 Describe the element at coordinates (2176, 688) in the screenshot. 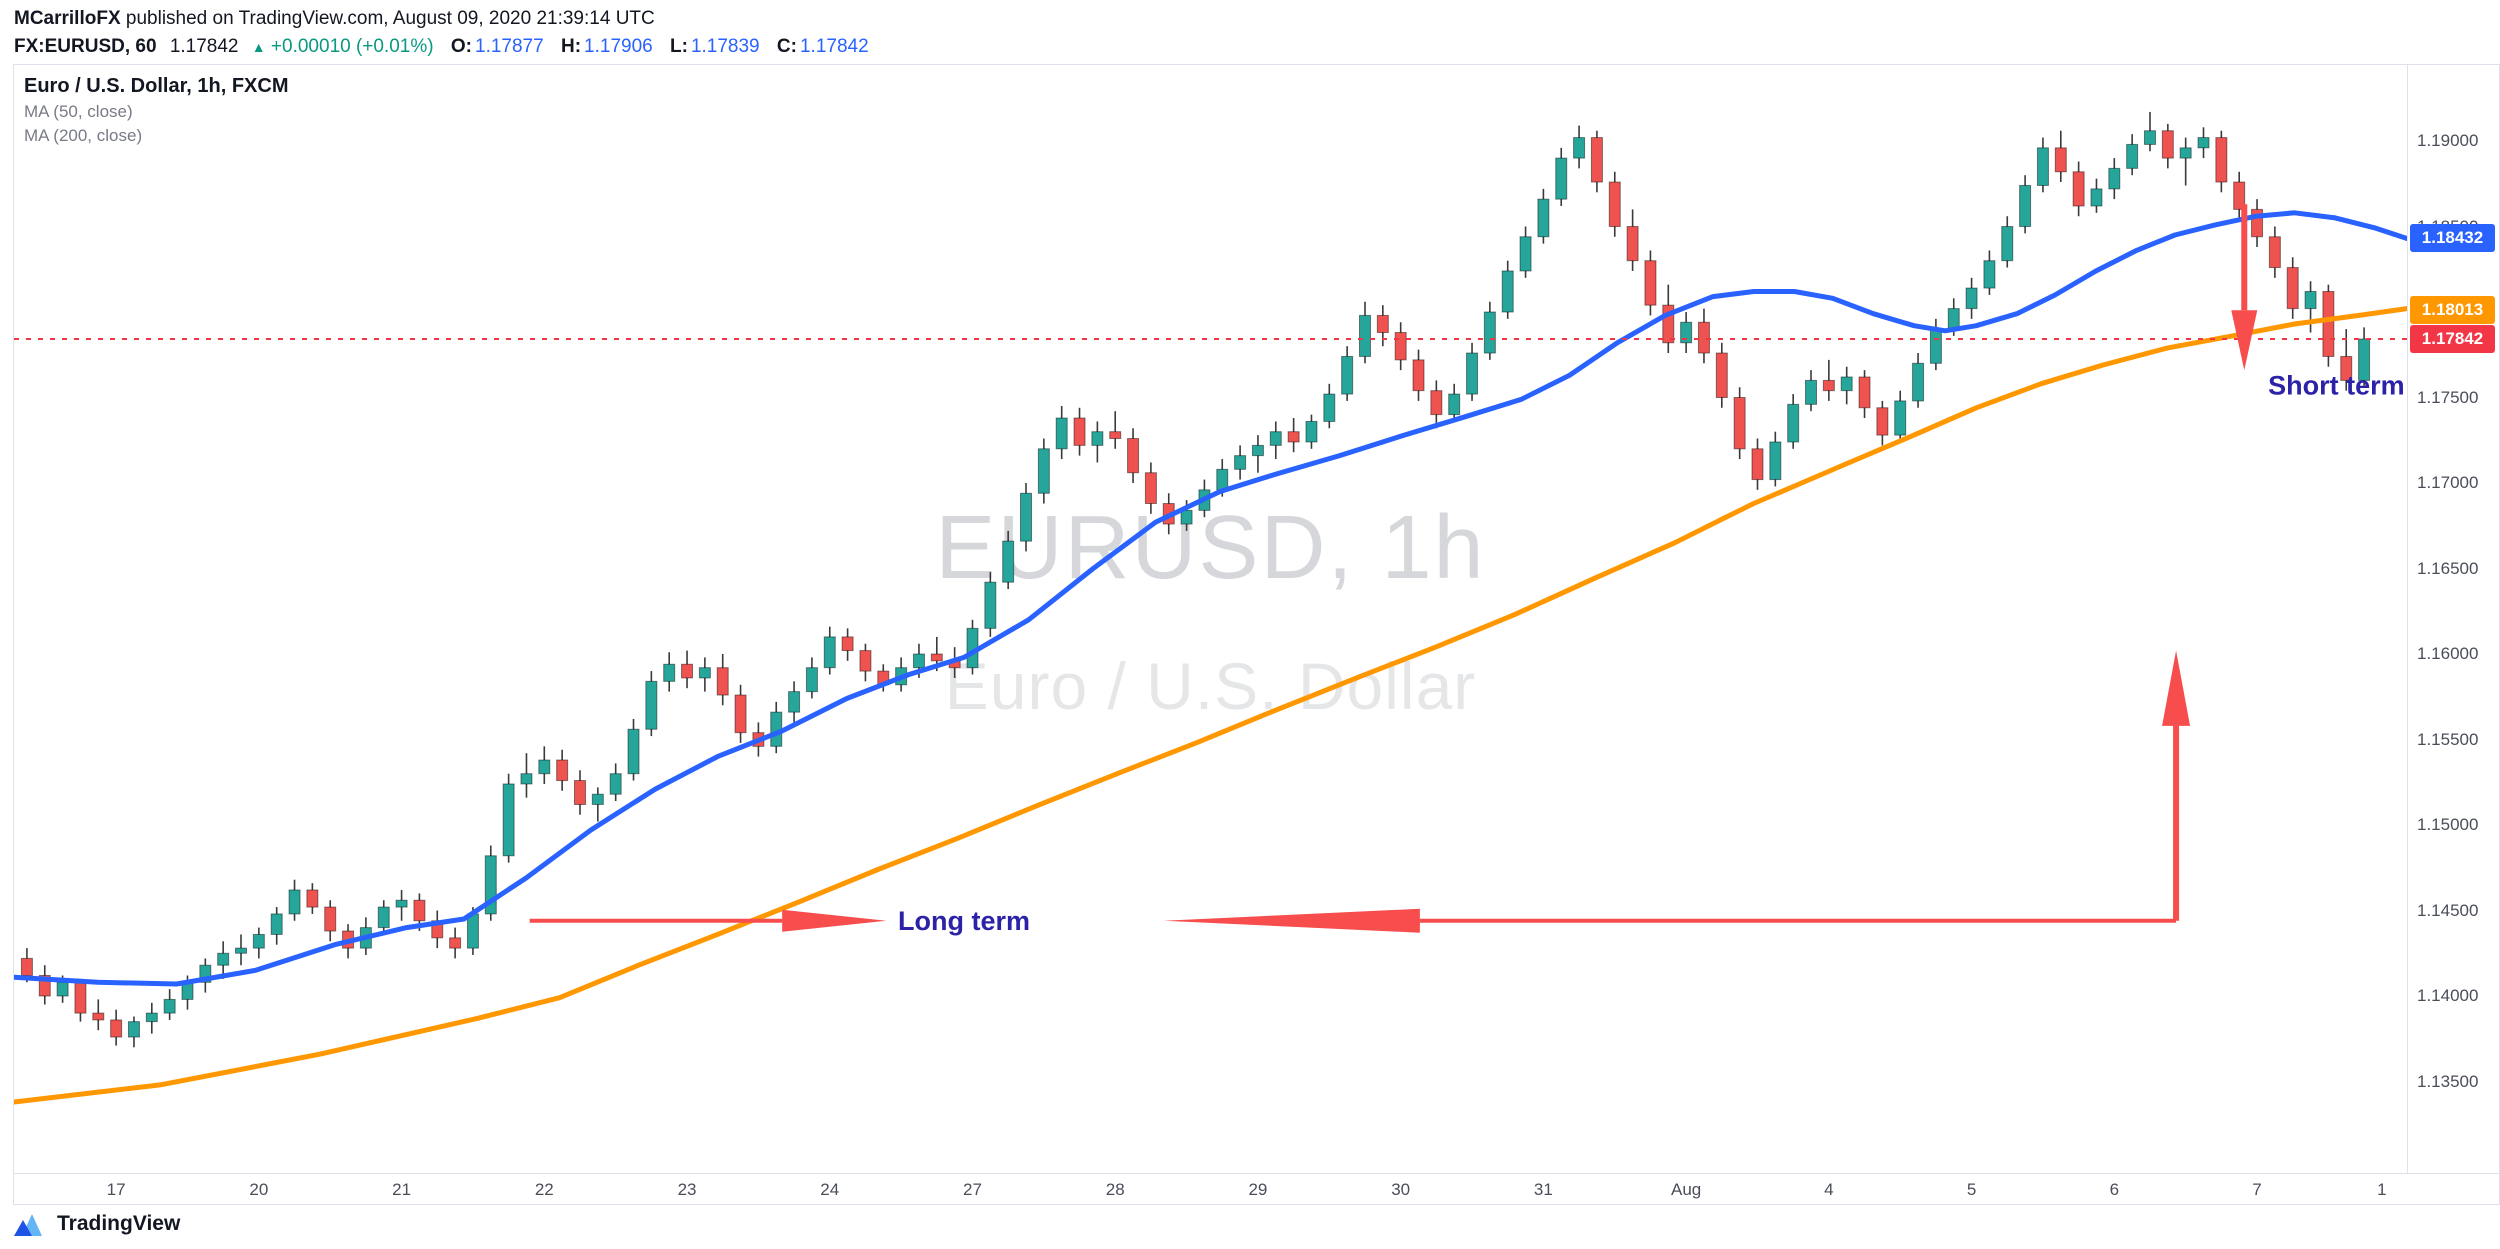

I see `up-arrow-head` at that location.